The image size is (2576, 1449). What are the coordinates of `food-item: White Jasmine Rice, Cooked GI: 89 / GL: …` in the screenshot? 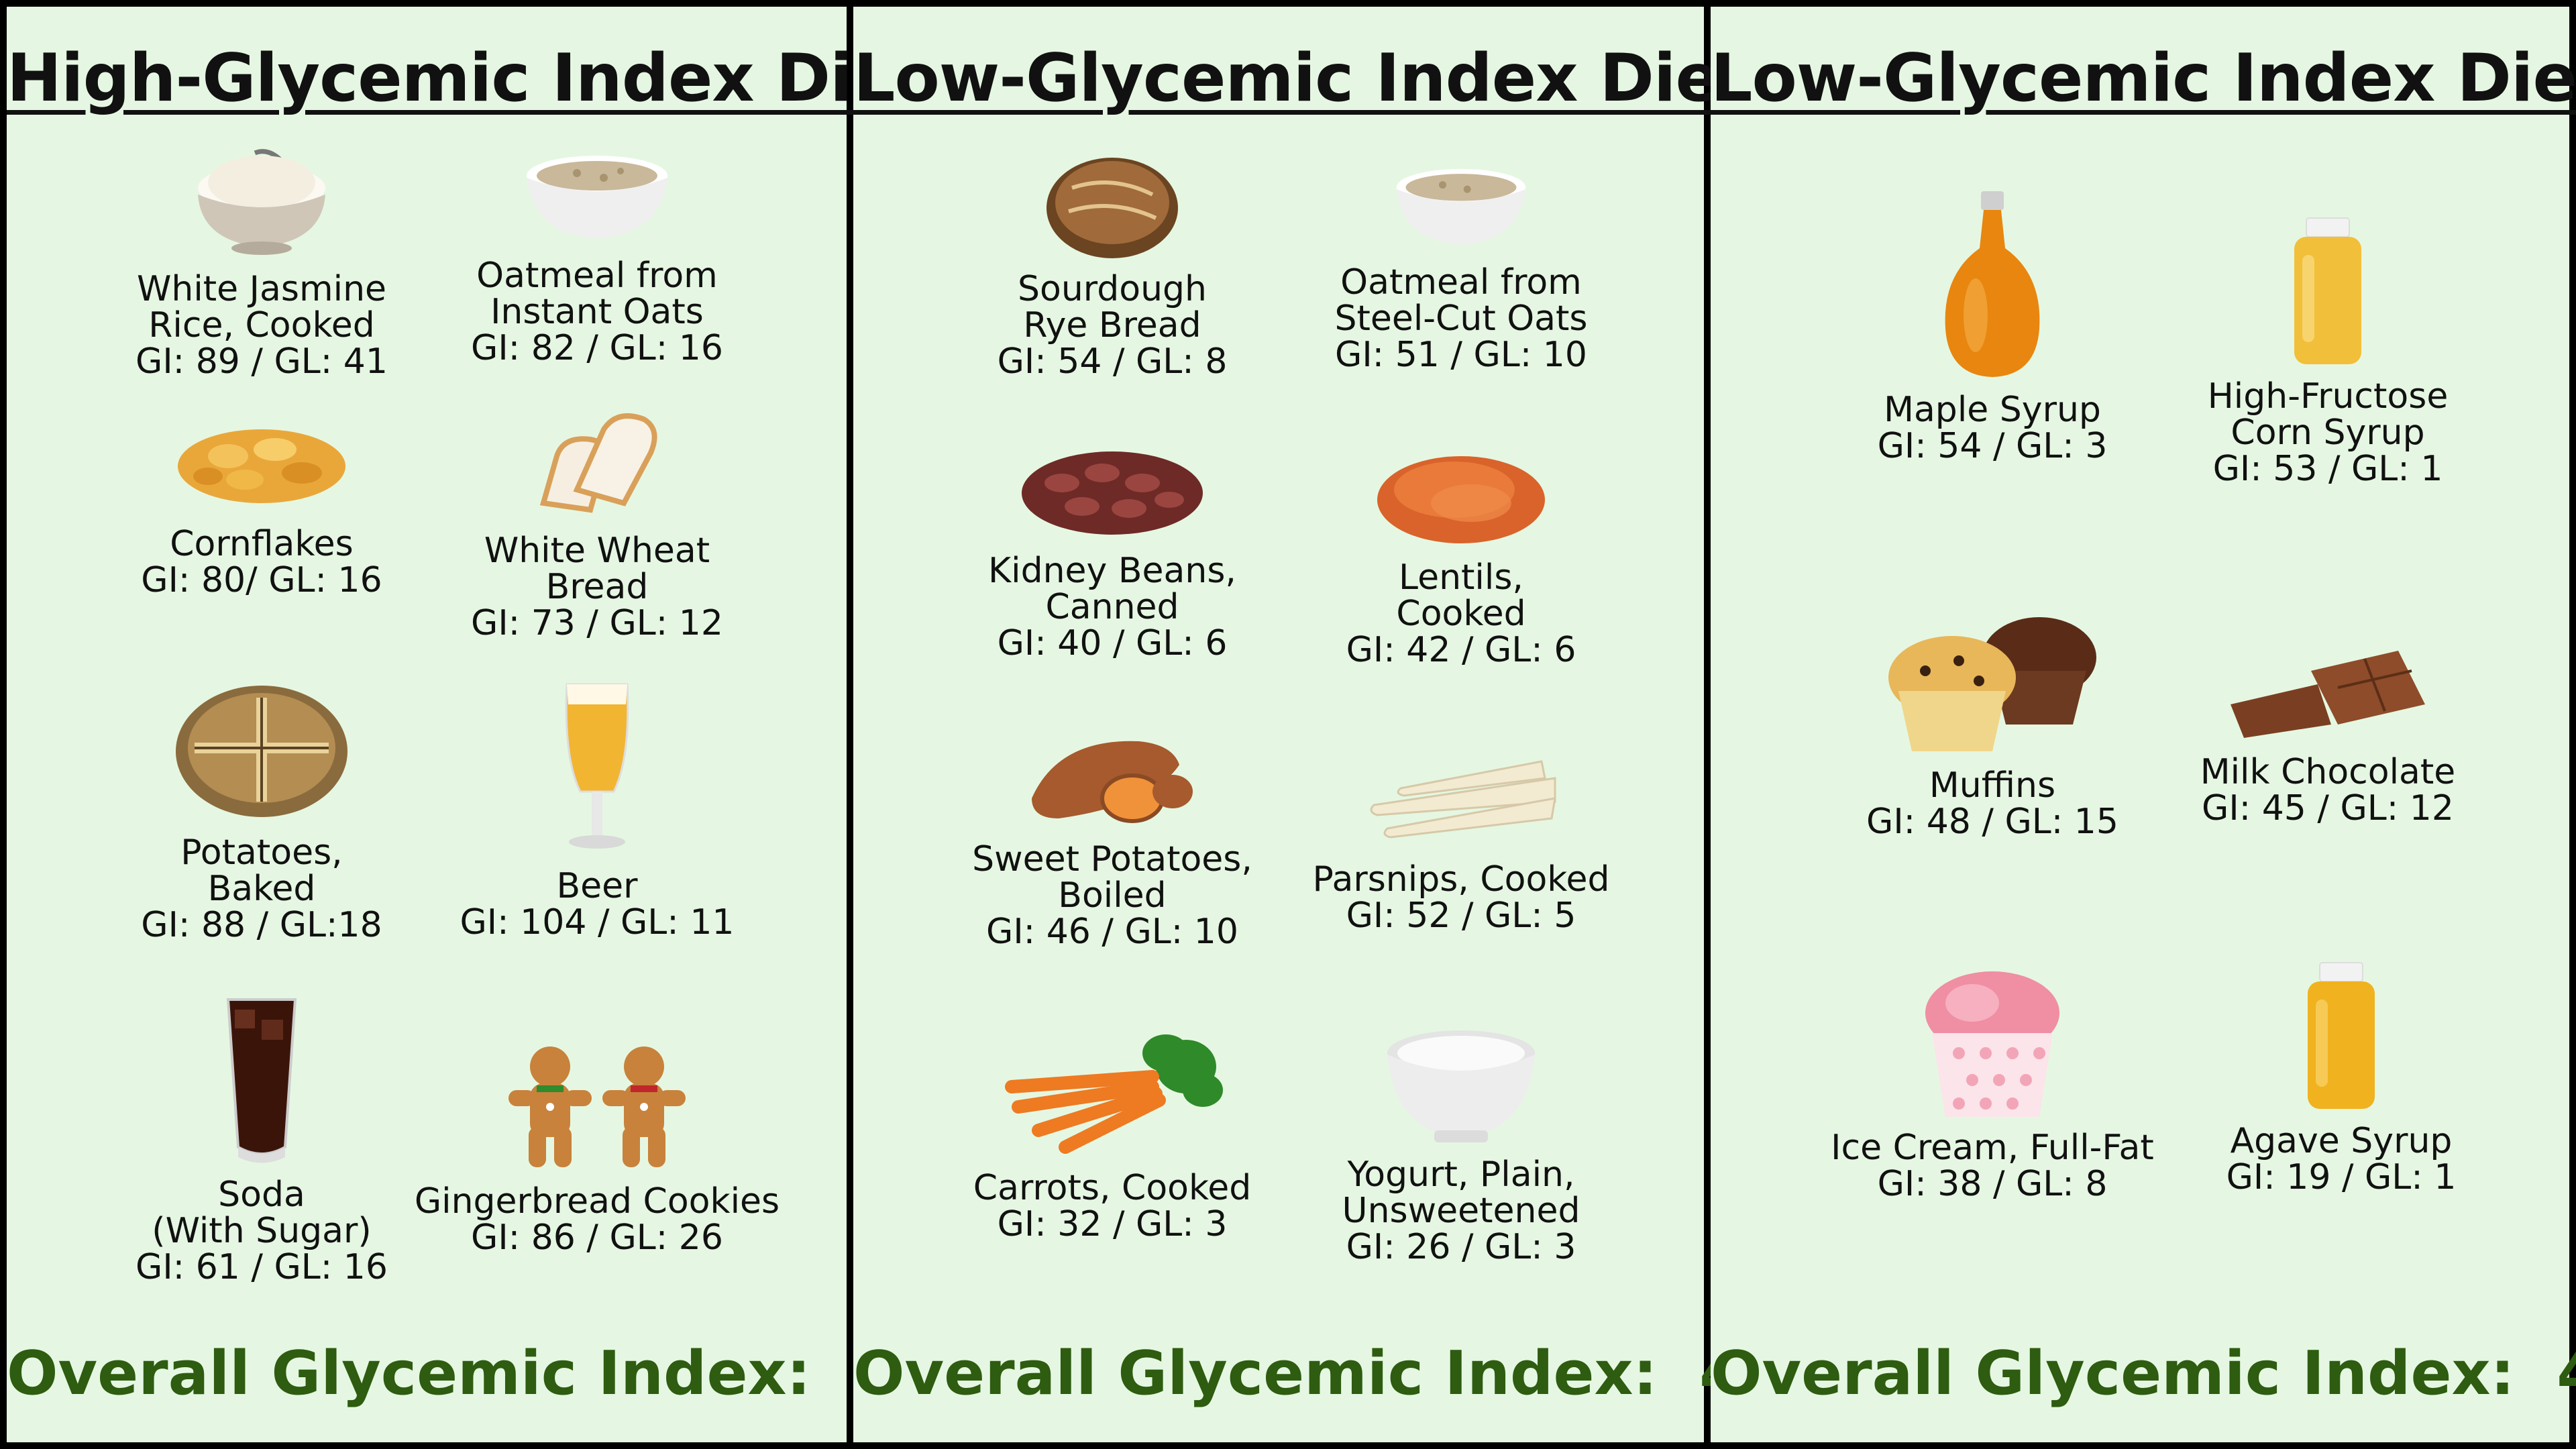 It's located at (261, 260).